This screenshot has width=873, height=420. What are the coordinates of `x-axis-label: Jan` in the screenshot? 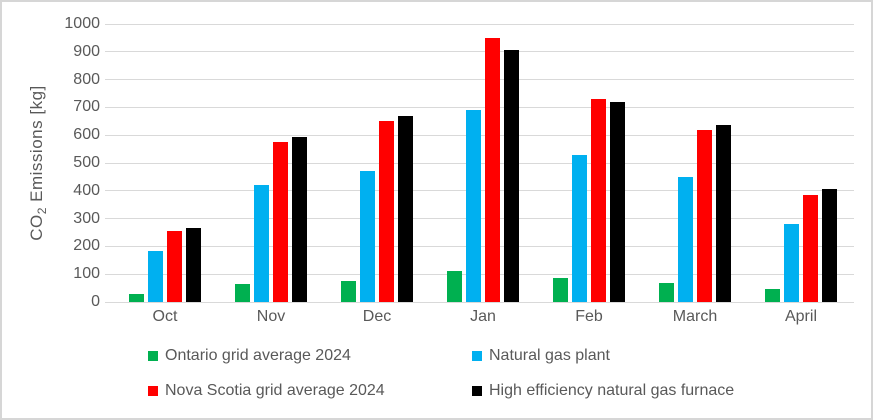 It's located at (483, 316).